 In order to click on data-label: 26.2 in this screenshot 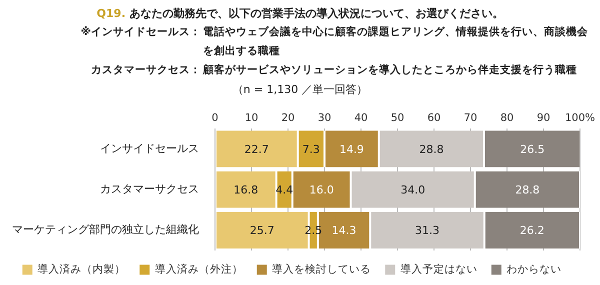, I will do `click(532, 231)`.